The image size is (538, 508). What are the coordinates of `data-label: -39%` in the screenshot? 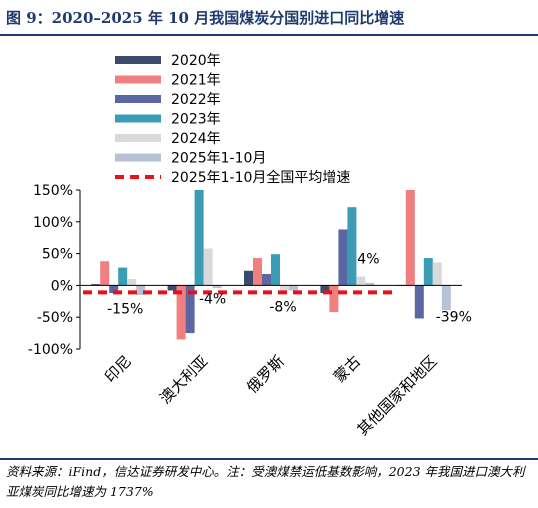 It's located at (454, 317).